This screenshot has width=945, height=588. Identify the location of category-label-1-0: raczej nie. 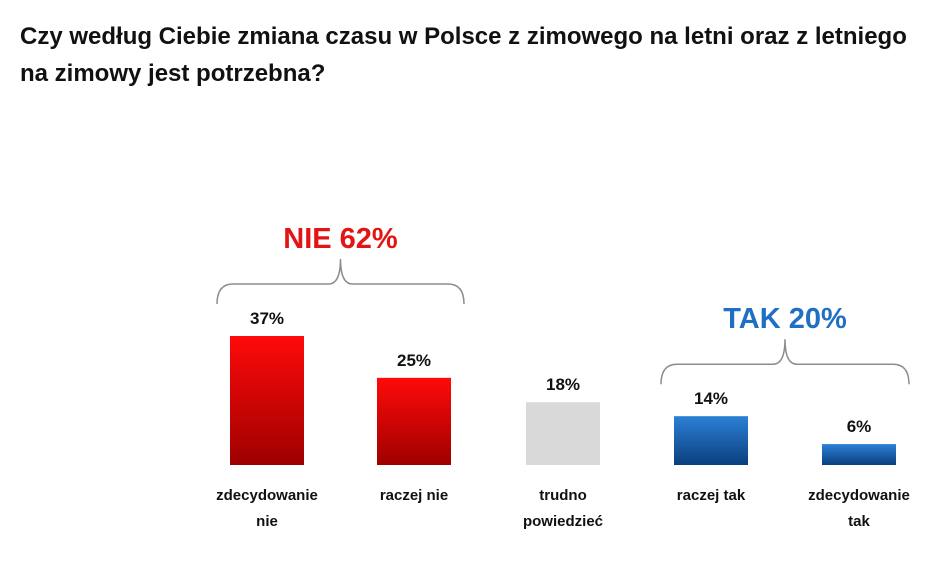
(414, 495).